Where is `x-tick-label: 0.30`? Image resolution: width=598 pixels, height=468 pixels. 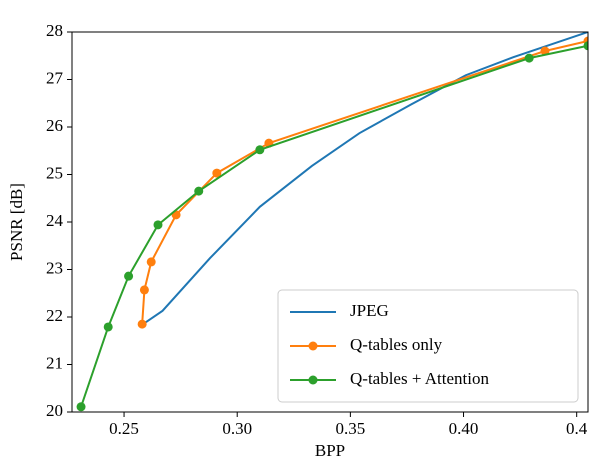 x-tick-label: 0.30 is located at coordinates (237, 428).